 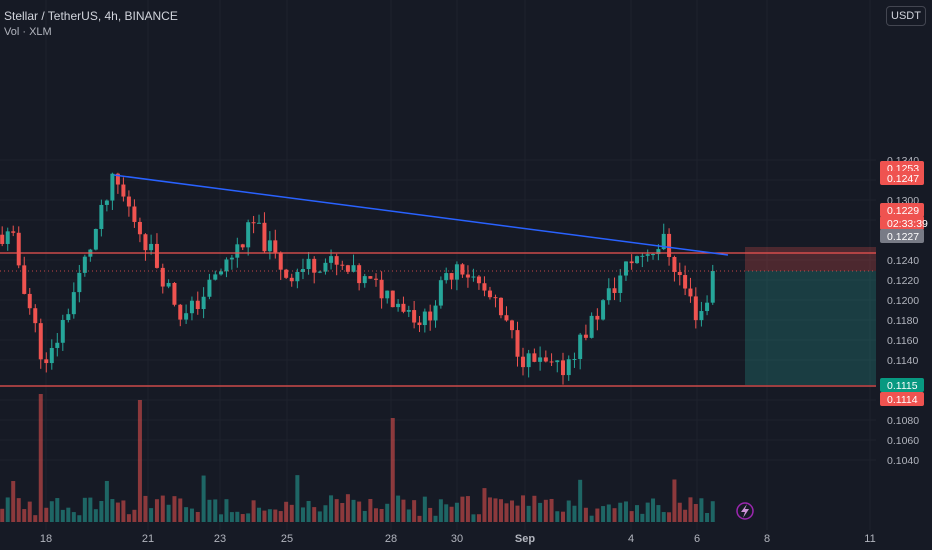 What do you see at coordinates (906, 16) in the screenshot?
I see `currency-unit-button: USDT` at bounding box center [906, 16].